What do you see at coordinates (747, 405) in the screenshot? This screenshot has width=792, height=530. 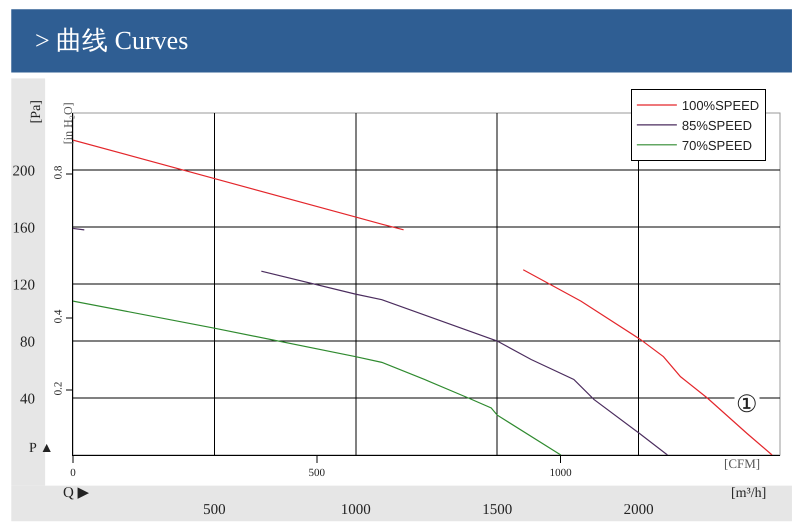 I see `annotation: ①` at bounding box center [747, 405].